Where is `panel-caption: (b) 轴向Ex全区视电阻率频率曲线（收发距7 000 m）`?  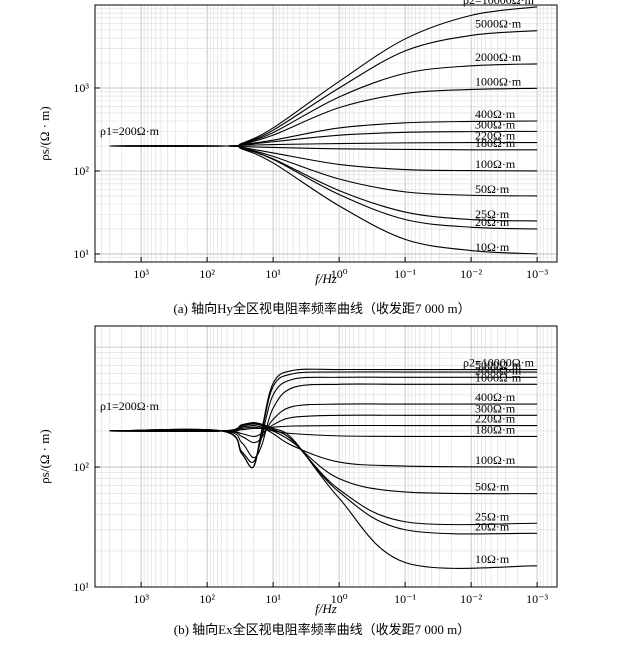 panel-caption: (b) 轴向Ex全区视电阻率频率曲线（收发距7 000 m） is located at coordinates (322, 629).